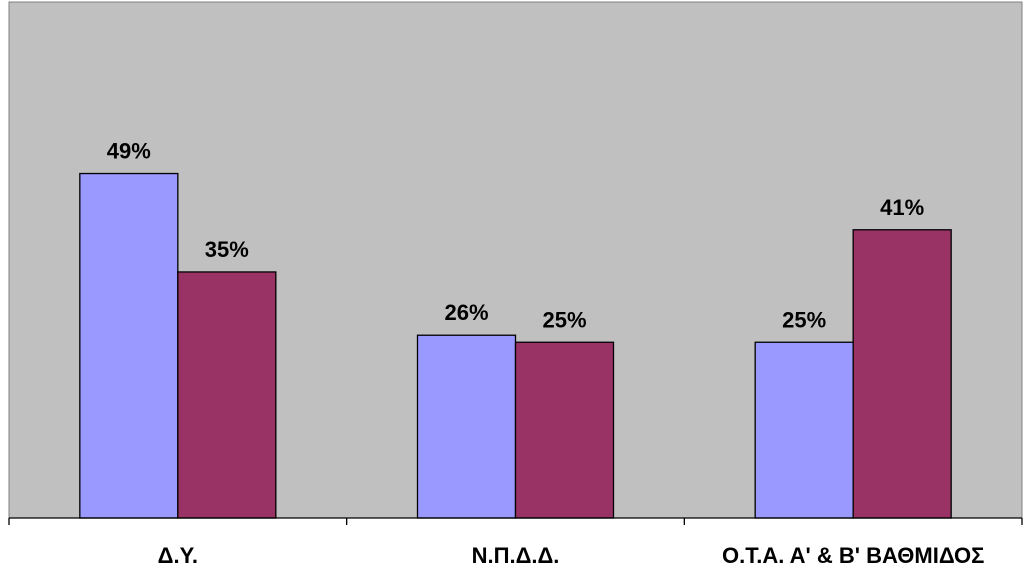  What do you see at coordinates (227, 249) in the screenshot?
I see `data-label: 35%` at bounding box center [227, 249].